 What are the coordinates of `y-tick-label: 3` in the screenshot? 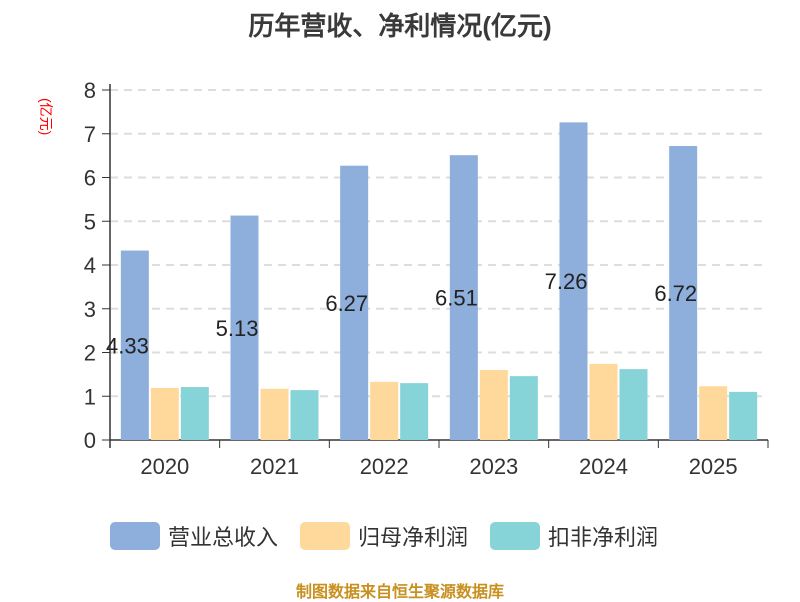 It's located at (90, 309).